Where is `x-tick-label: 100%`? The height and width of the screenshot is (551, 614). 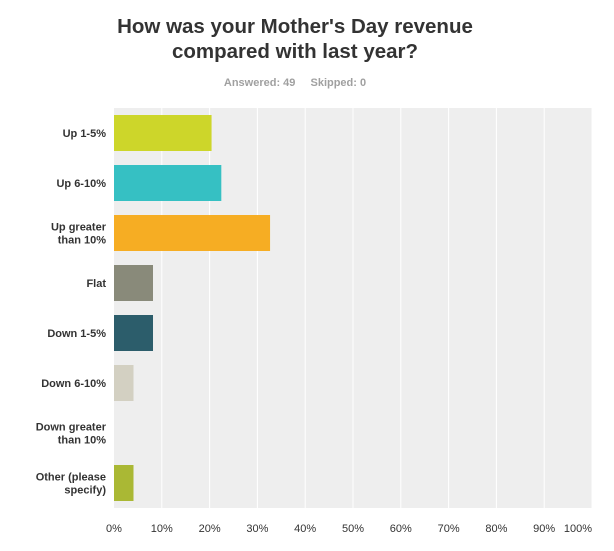
x-tick-label: 100% is located at coordinates (578, 529).